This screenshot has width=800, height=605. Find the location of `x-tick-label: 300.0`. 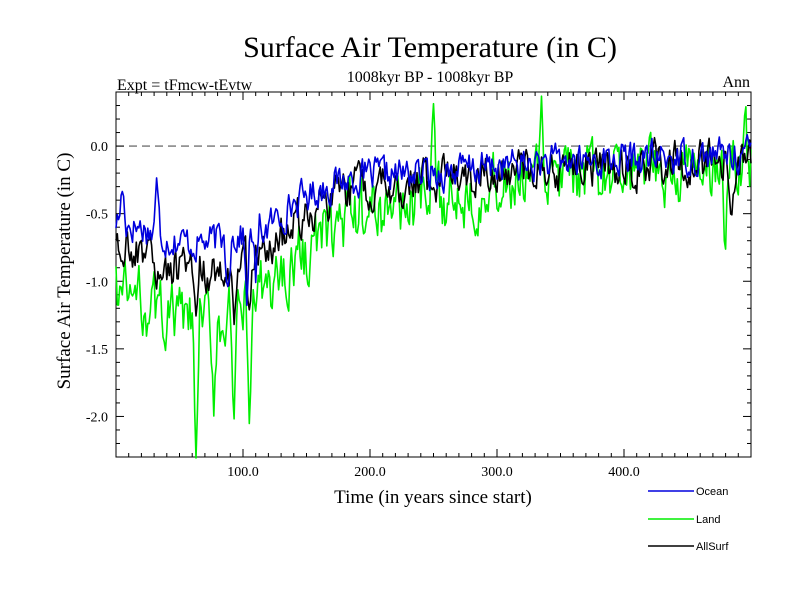

x-tick-label: 300.0 is located at coordinates (497, 472).